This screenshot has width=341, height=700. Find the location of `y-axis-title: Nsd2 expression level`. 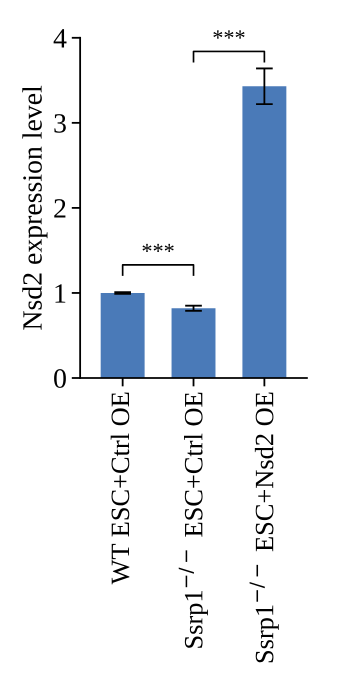

y-axis-title: Nsd2 expression level is located at coordinates (35, 208).